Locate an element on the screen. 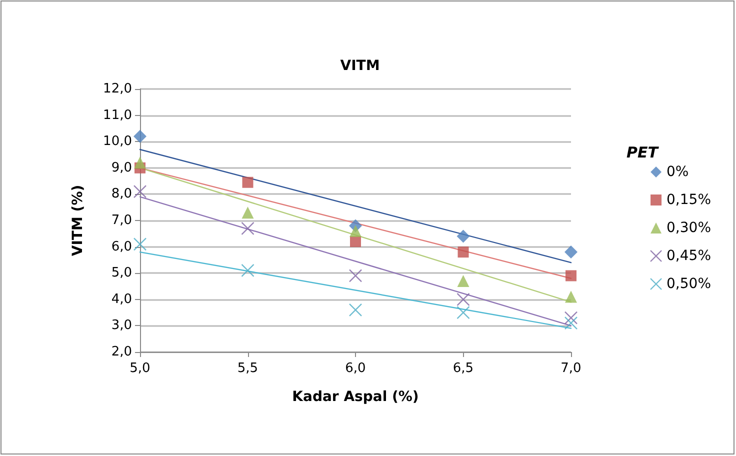 The image size is (736, 456). x-tick-label: 5,5 is located at coordinates (247, 368).